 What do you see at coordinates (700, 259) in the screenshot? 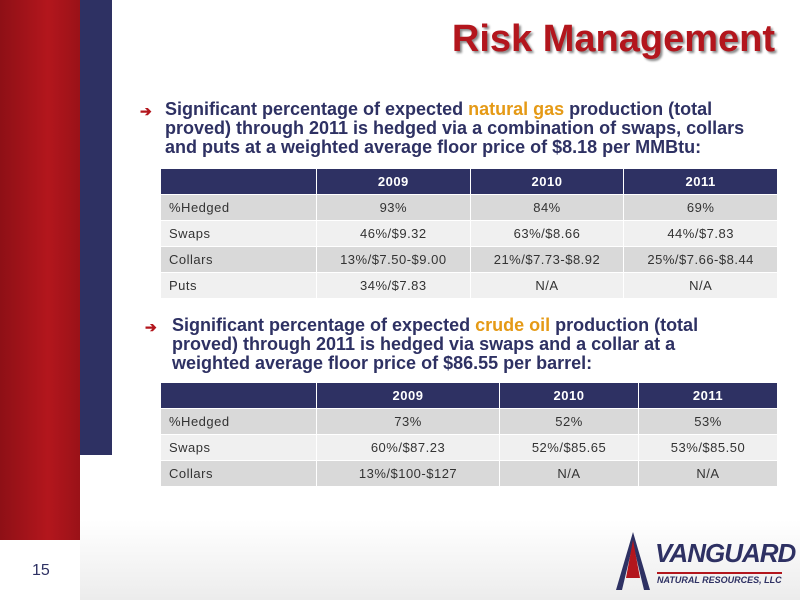
I see `table-cell: 25%/$7.66-$8.44` at bounding box center [700, 259].